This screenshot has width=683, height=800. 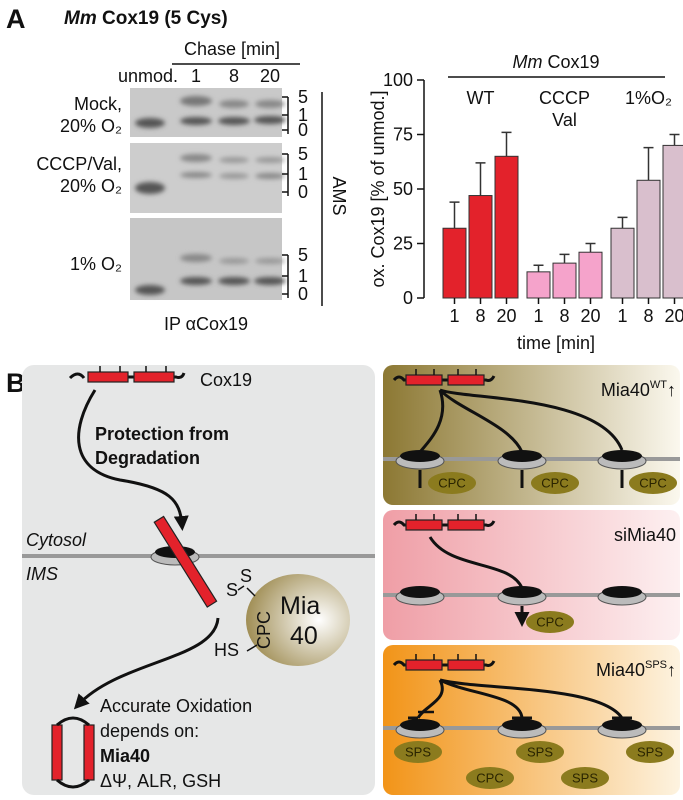 I want to click on condition-title: Mia40SPS↑, so click(x=636, y=669).